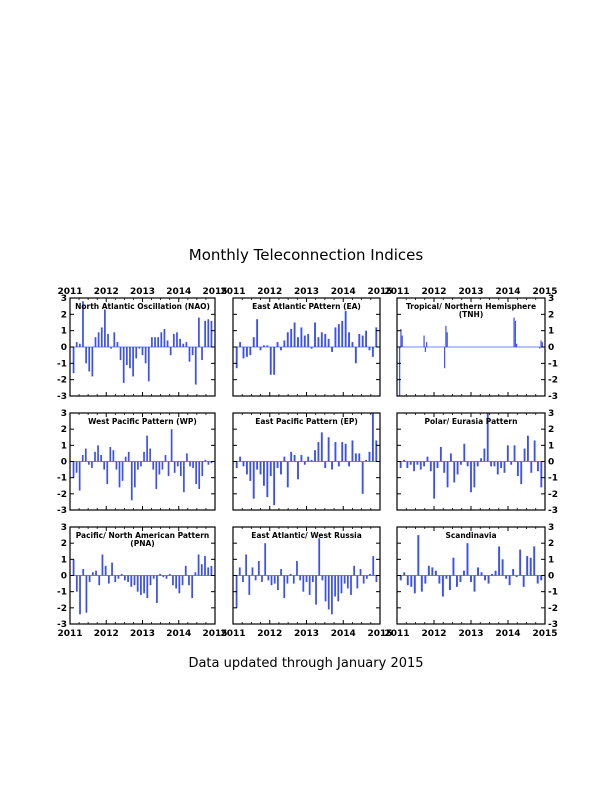 The width and height of the screenshot is (612, 792). I want to click on panel-5: East Pacific Pattern (EP), so click(306, 461).